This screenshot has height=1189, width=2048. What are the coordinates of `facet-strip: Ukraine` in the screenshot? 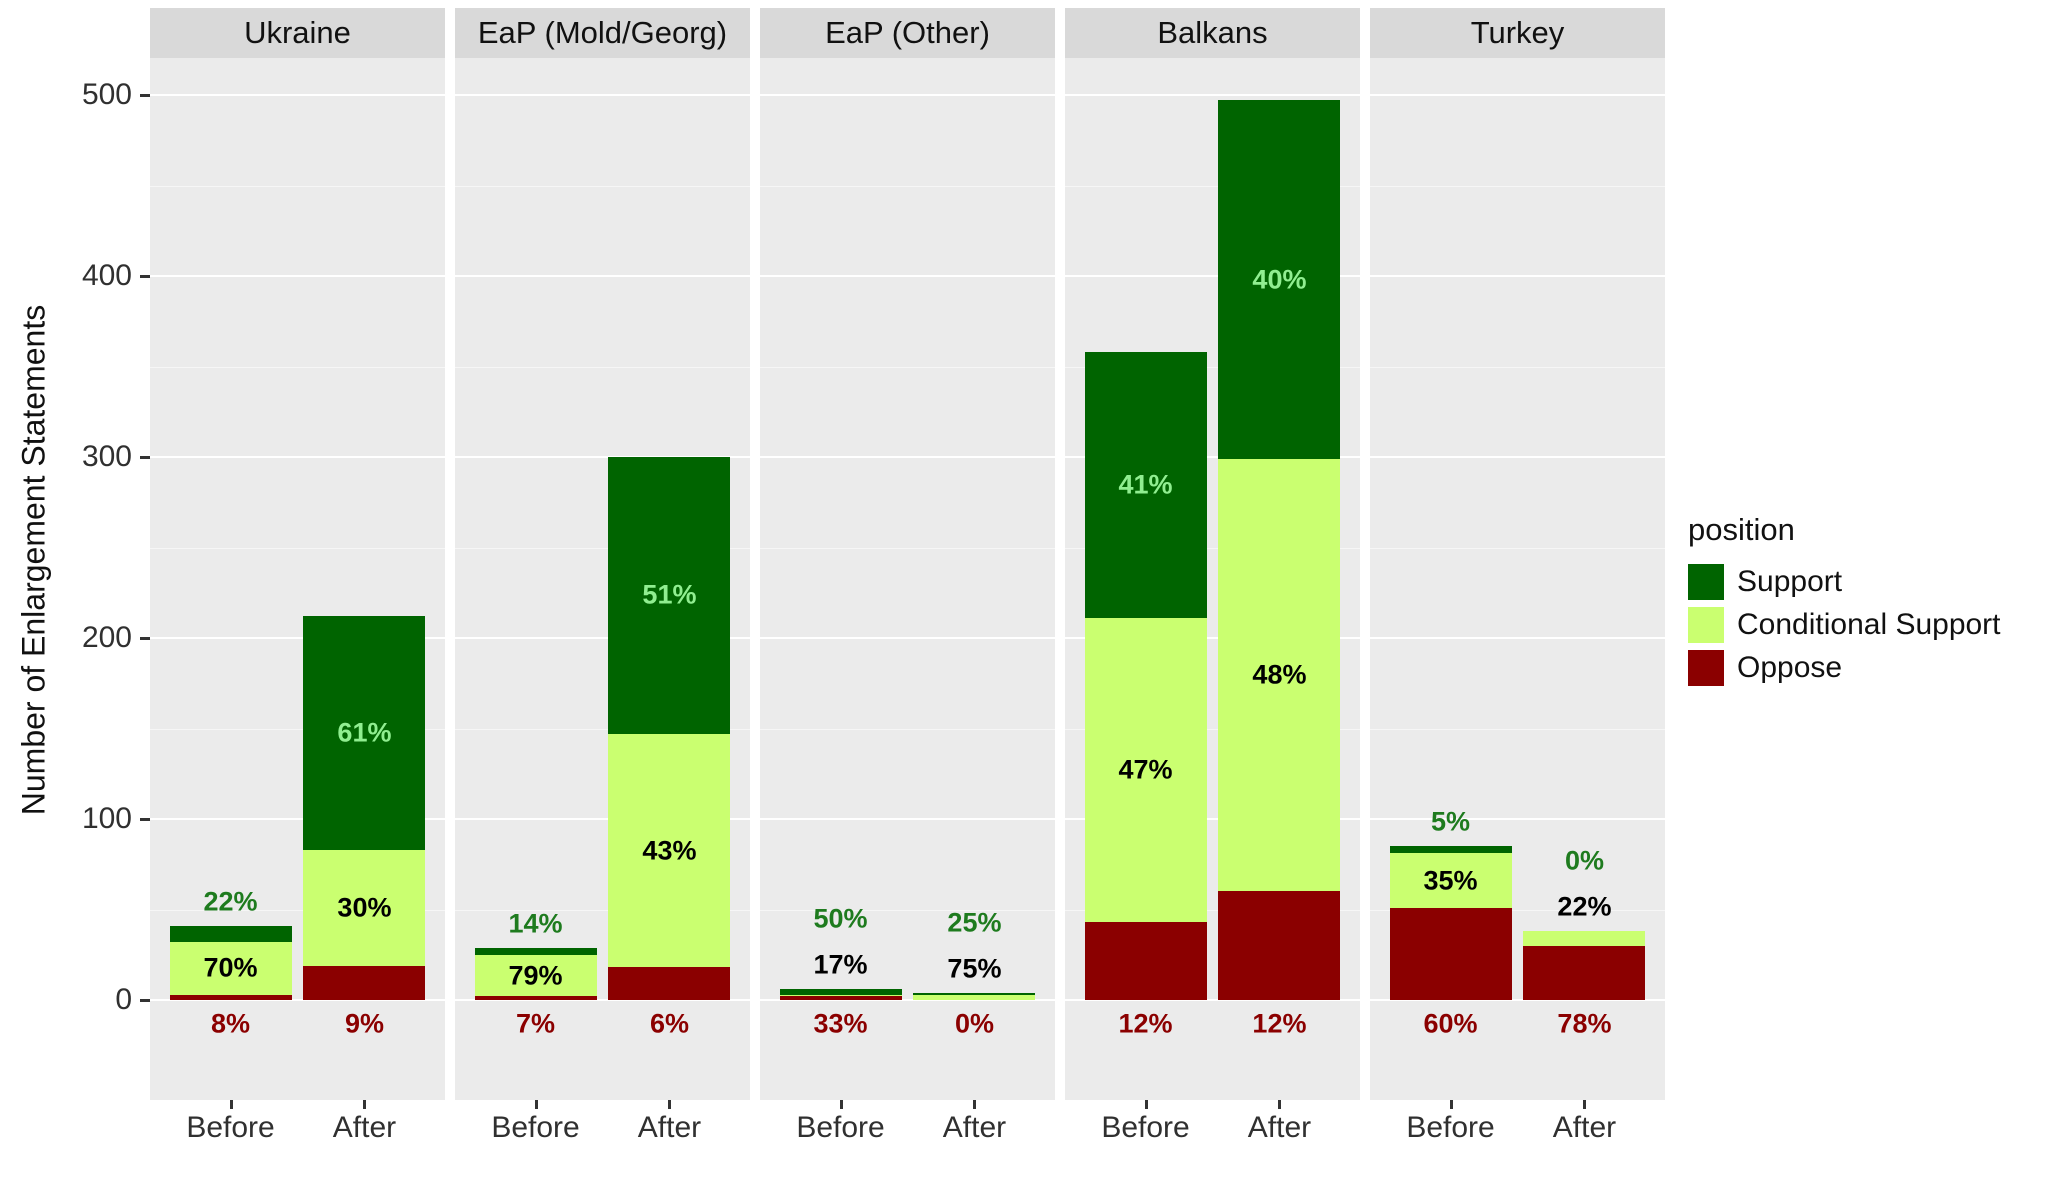 It's located at (297, 33).